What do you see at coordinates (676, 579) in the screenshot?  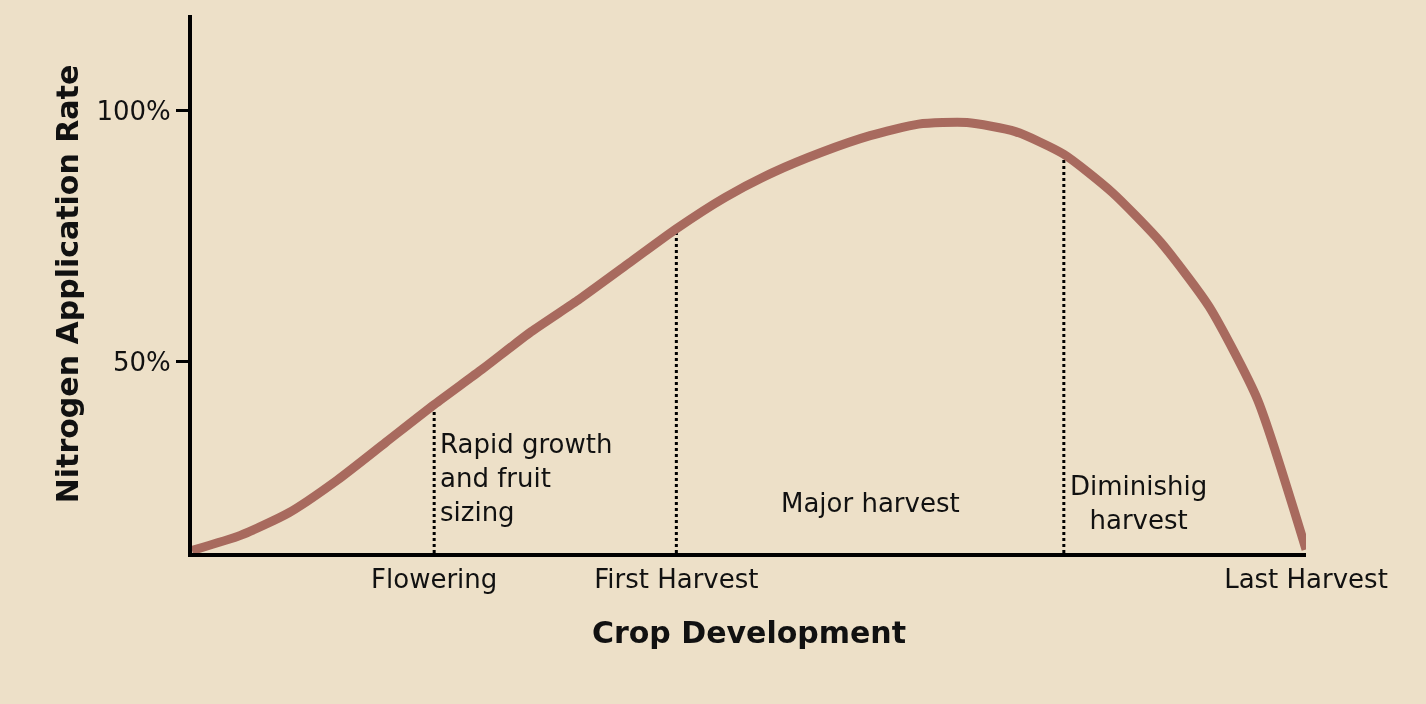 I see `x-tick-label: First Harvest` at bounding box center [676, 579].